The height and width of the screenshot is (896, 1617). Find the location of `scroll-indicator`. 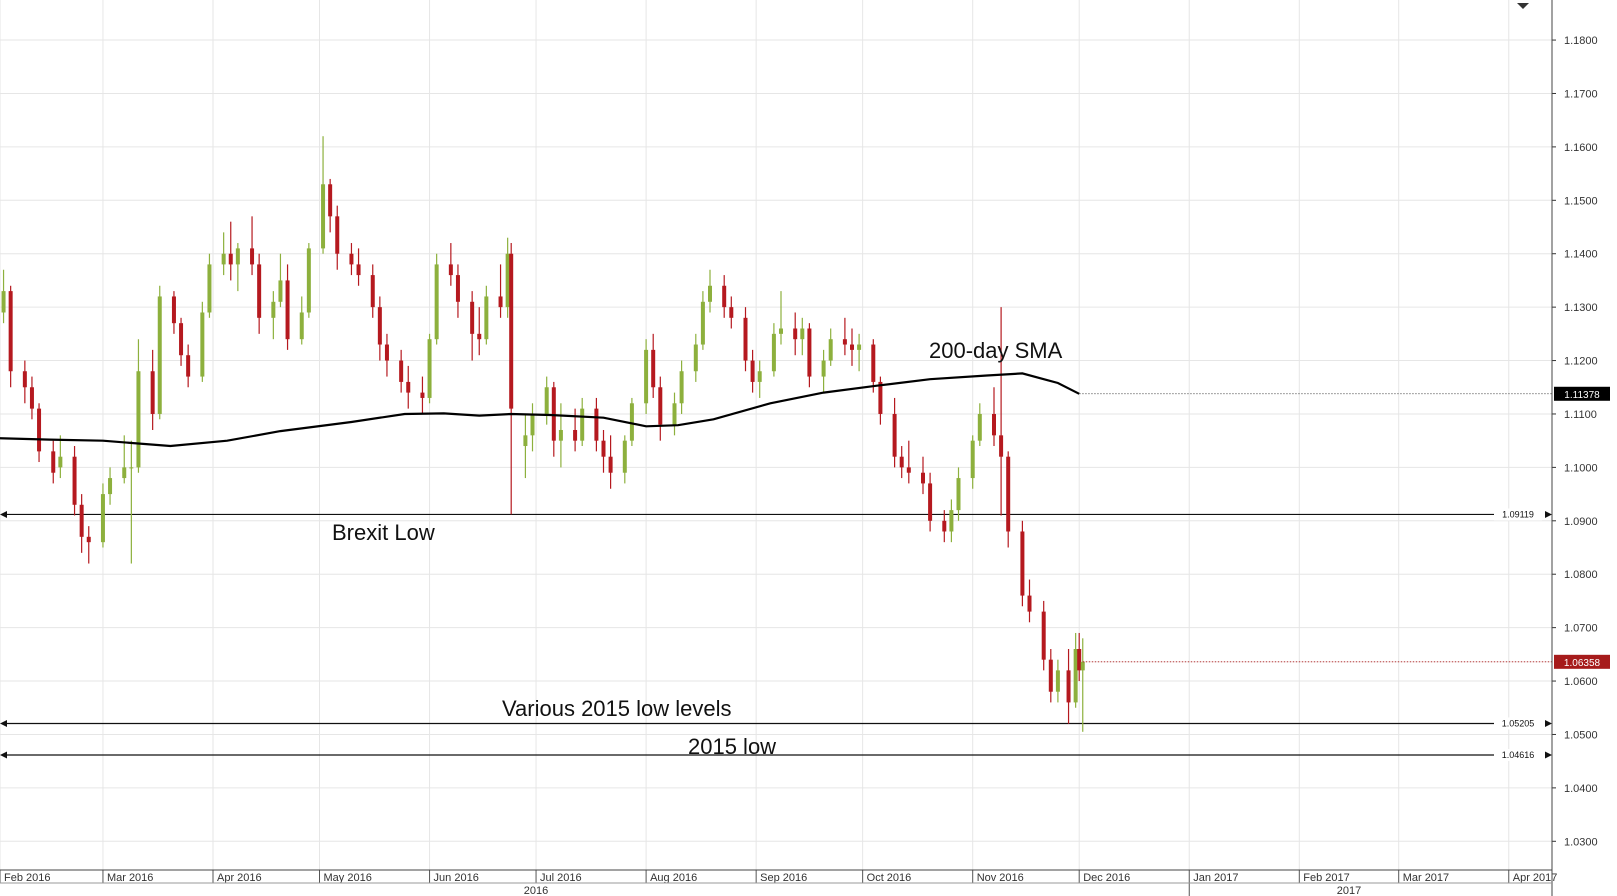

scroll-indicator is located at coordinates (1523, 6).